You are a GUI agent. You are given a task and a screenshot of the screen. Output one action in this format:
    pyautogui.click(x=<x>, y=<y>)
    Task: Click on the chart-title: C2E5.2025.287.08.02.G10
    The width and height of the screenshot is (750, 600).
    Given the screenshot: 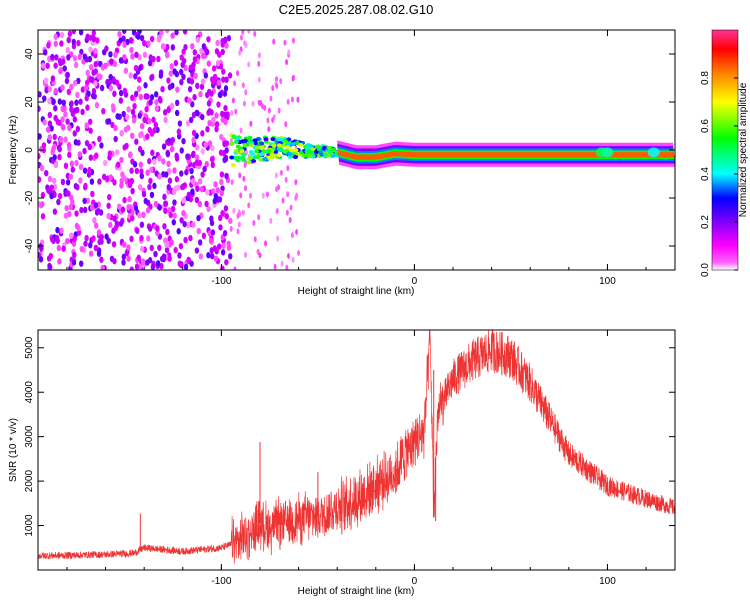 What is the action you would take?
    pyautogui.click(x=356, y=9)
    